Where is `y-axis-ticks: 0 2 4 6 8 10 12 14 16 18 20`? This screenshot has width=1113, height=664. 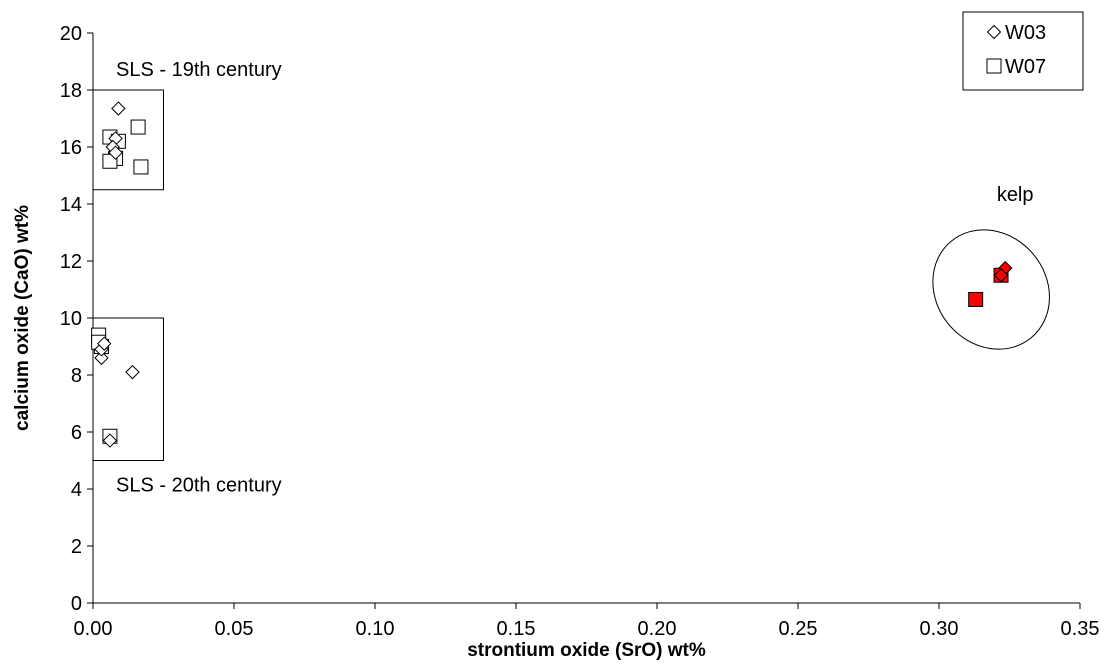 y-axis-ticks: 0 2 4 6 8 10 12 14 16 18 20 is located at coordinates (76, 319).